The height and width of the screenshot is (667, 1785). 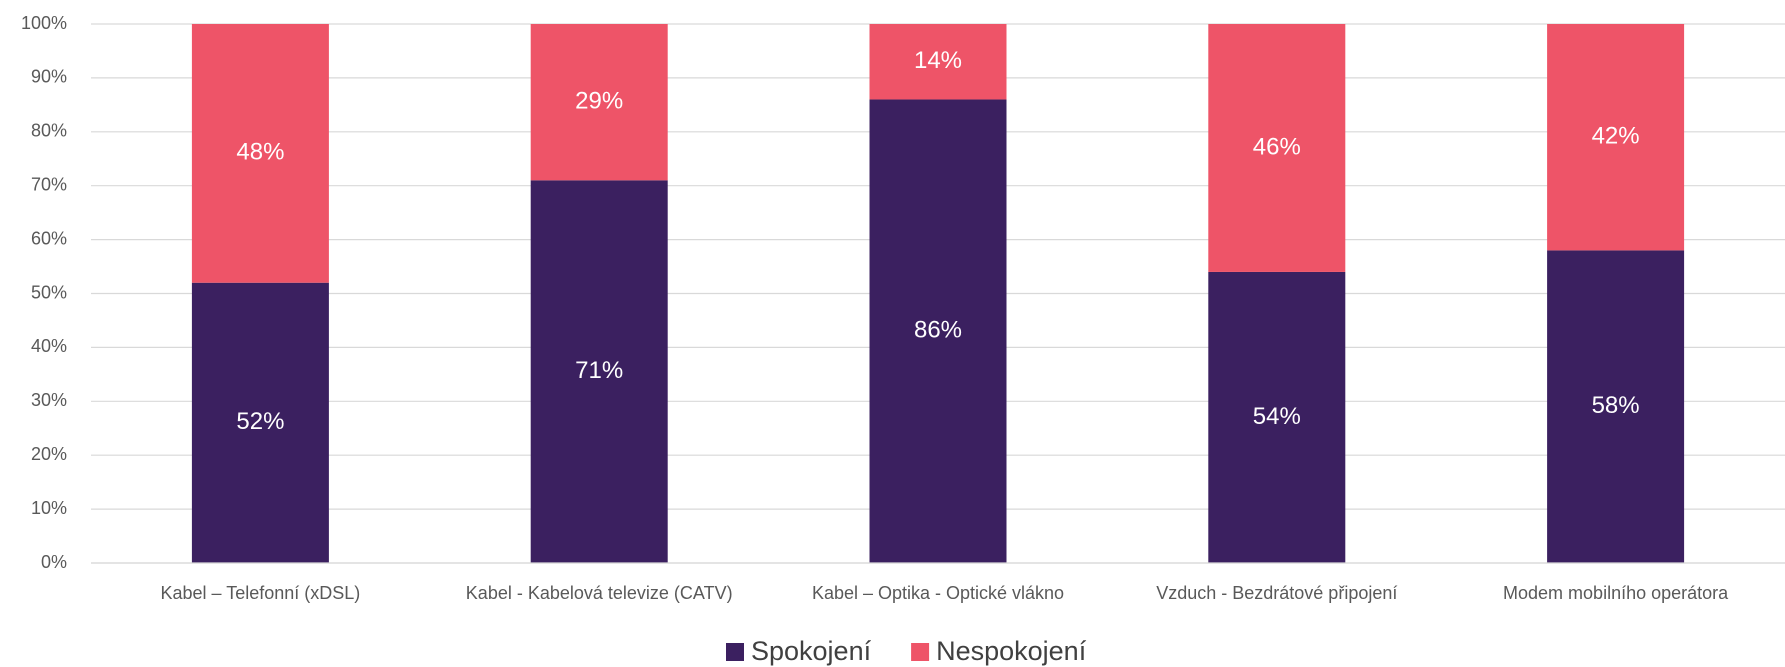 I want to click on data-label: 48%, so click(x=260, y=152).